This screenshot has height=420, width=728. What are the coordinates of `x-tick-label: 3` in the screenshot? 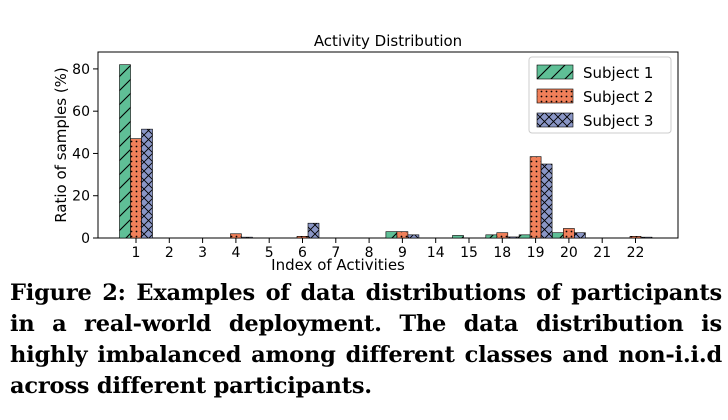 It's located at (202, 253).